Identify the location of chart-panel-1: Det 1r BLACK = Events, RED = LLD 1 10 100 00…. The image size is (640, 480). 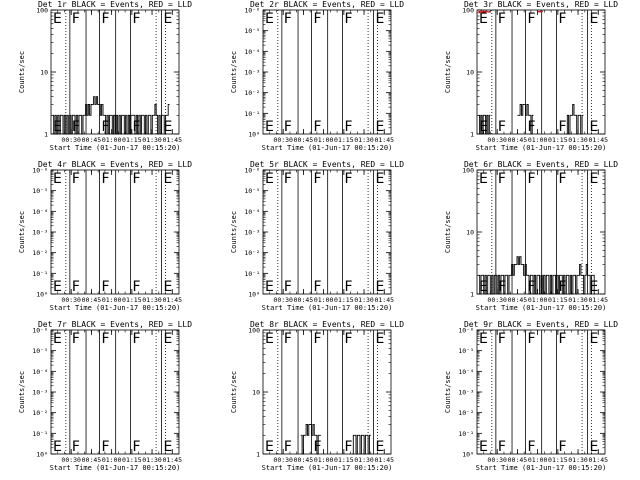
(105, 76).